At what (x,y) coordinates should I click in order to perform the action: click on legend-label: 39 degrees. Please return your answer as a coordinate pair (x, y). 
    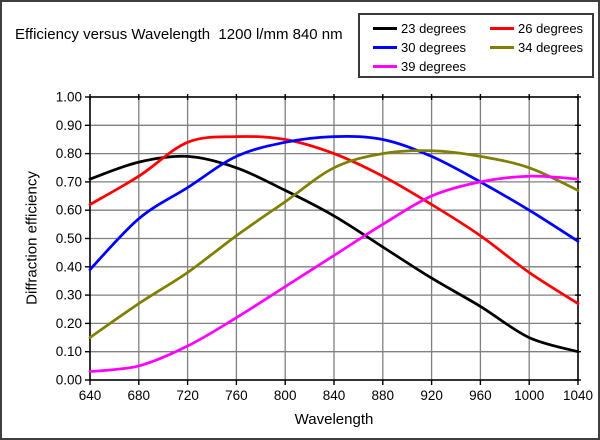
    Looking at the image, I should click on (434, 66).